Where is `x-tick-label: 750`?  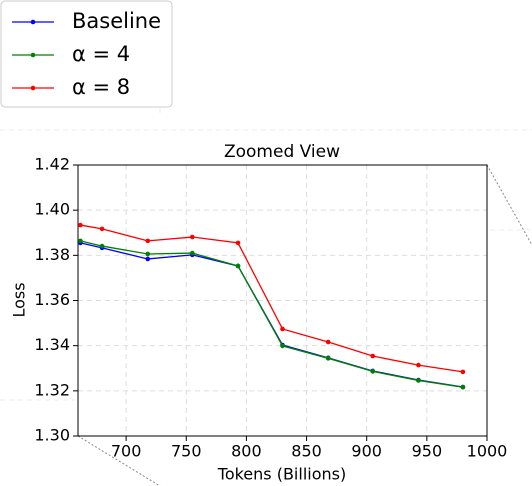
x-tick-label: 750 is located at coordinates (186, 451).